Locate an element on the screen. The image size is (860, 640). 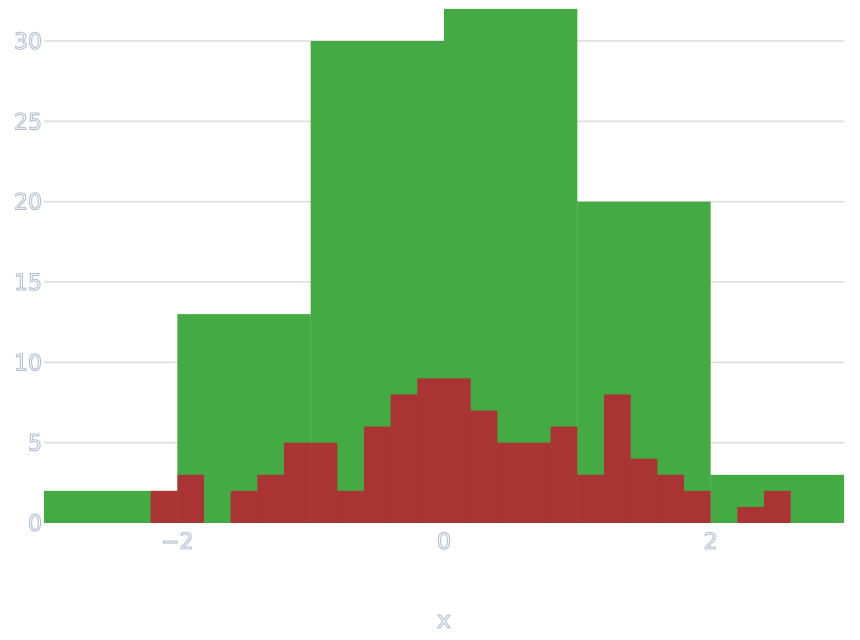
y-tick-label-25: 25 is located at coordinates (28, 122).